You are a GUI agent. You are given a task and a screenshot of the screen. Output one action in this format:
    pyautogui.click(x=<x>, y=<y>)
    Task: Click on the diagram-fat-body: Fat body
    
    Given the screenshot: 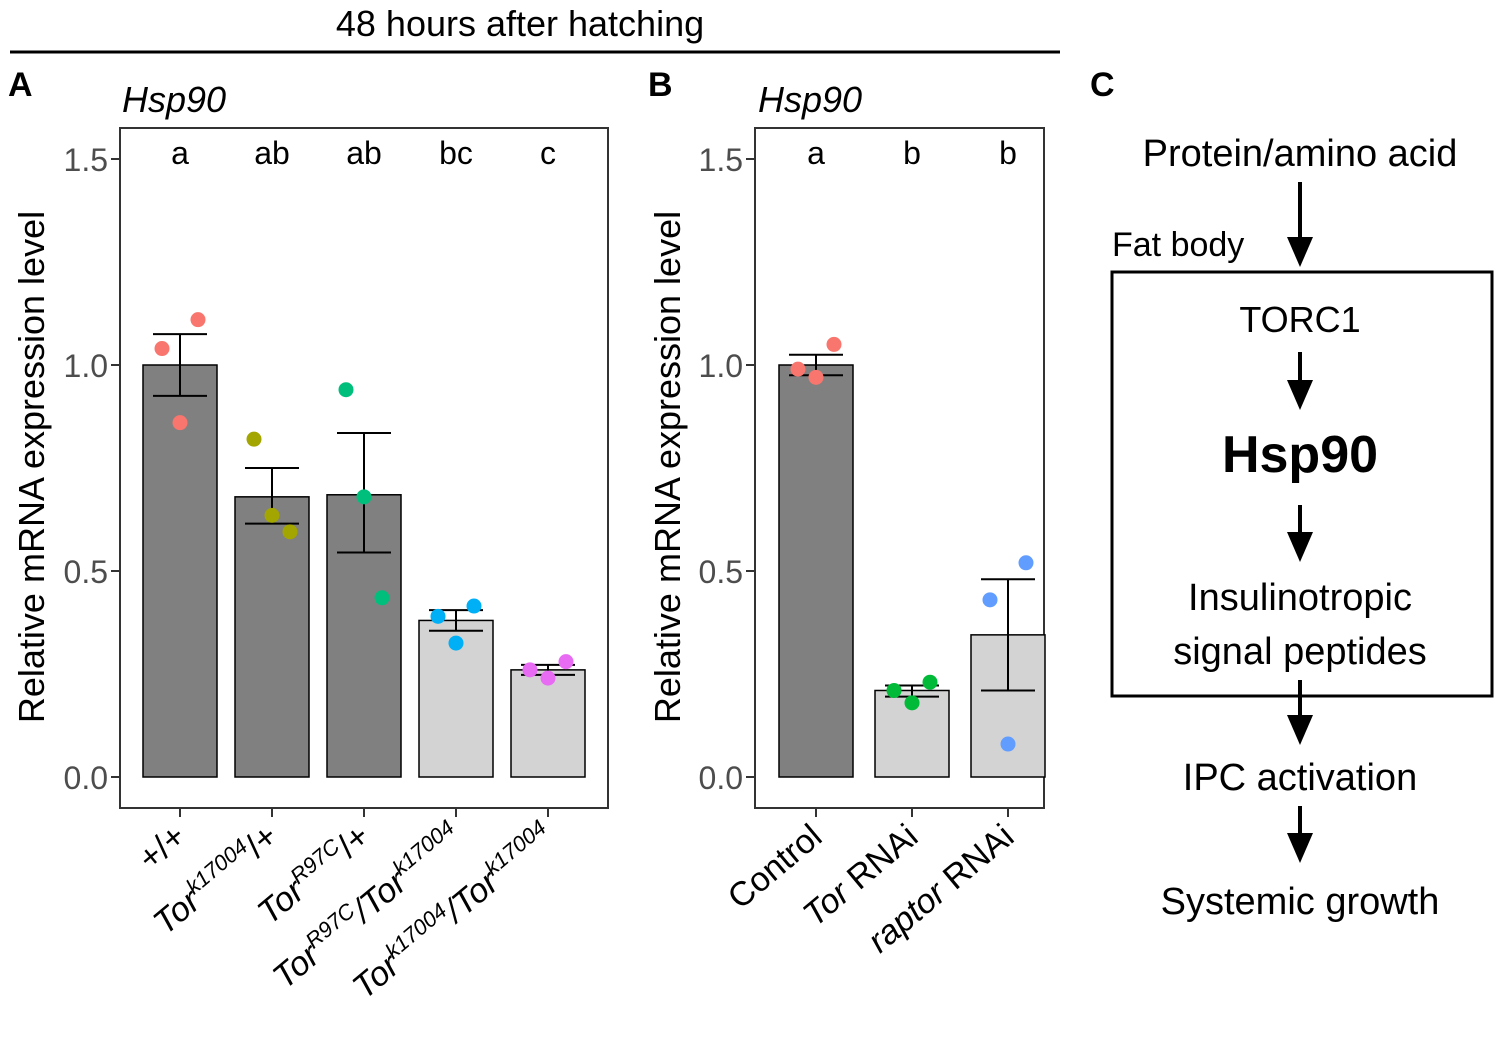 What is the action you would take?
    pyautogui.click(x=1178, y=245)
    